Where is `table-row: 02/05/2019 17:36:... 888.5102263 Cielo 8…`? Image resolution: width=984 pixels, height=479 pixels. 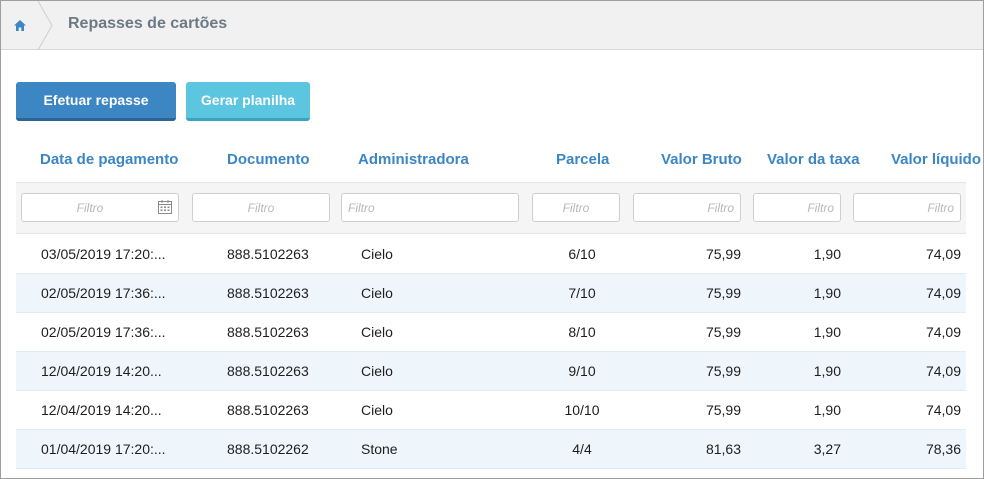 table-row: 02/05/2019 17:36:... 888.5102263 Cielo 8… is located at coordinates (491, 332).